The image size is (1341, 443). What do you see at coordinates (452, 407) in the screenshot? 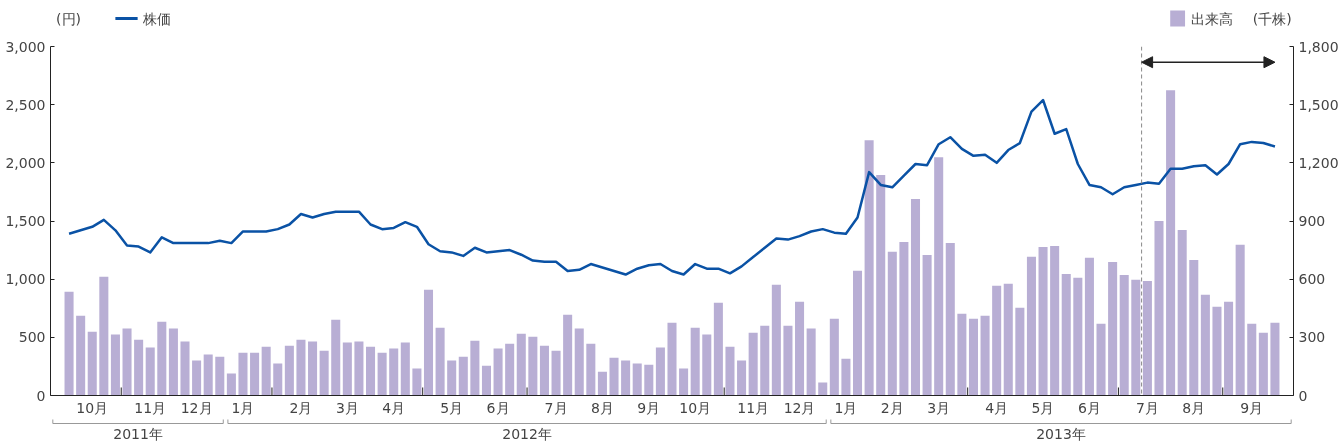
I see `x-tick-label: 5月` at bounding box center [452, 407].